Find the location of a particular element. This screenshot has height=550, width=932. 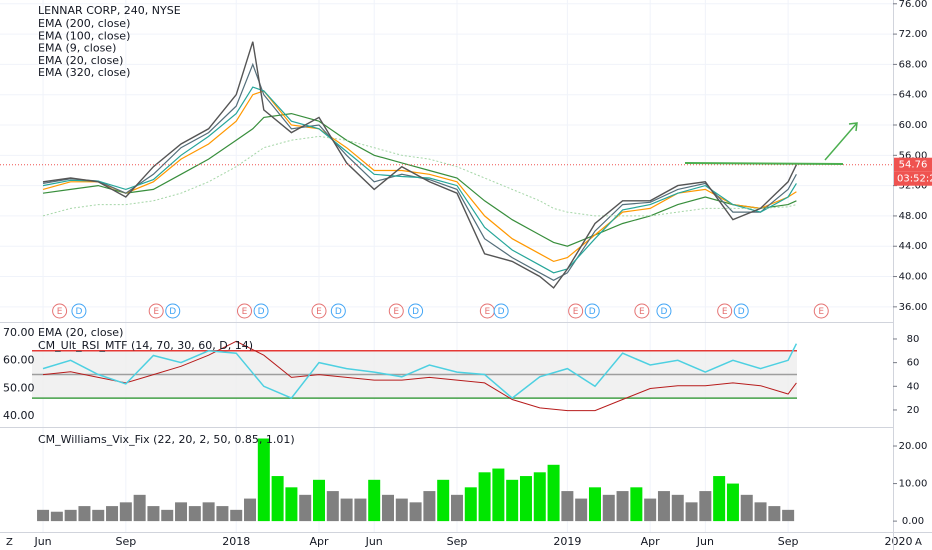

y-tick-label: 56.00 is located at coordinates (913, 155).